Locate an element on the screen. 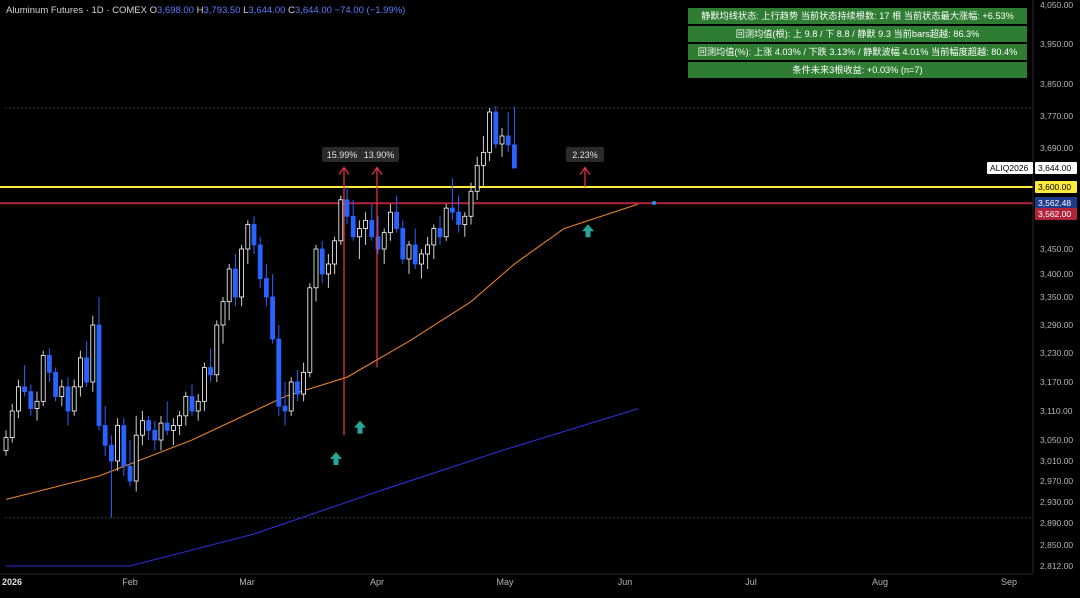  percent-label-bg is located at coordinates (585, 154).